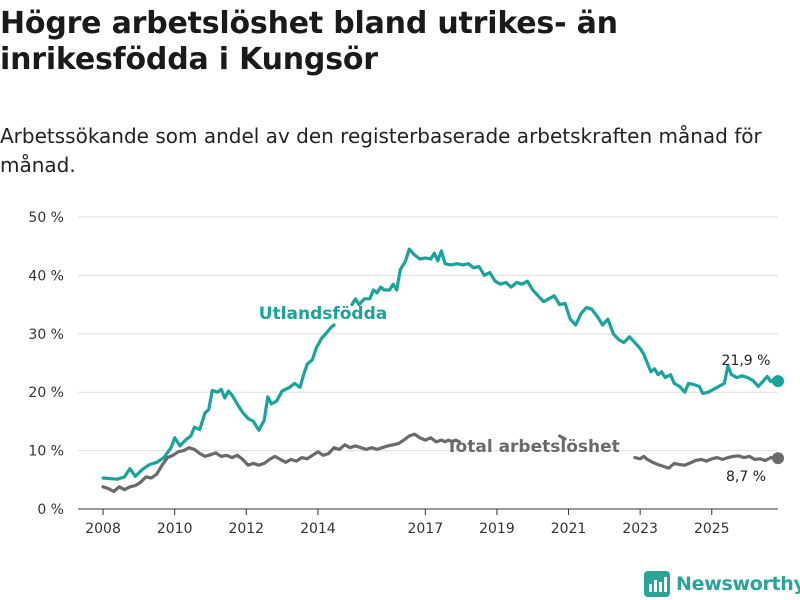  What do you see at coordinates (640, 529) in the screenshot?
I see `x-tick-label: 2023` at bounding box center [640, 529].